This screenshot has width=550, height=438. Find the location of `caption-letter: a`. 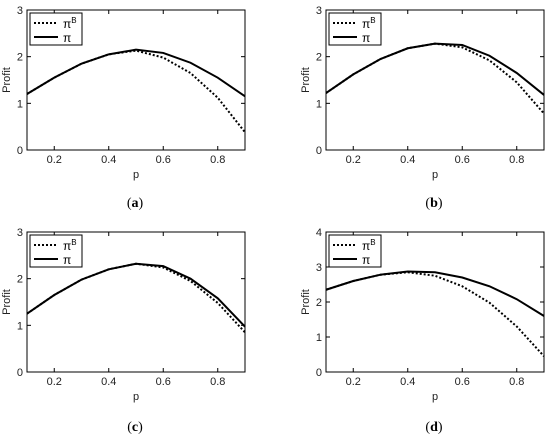

caption-letter: a is located at coordinates (135, 203).